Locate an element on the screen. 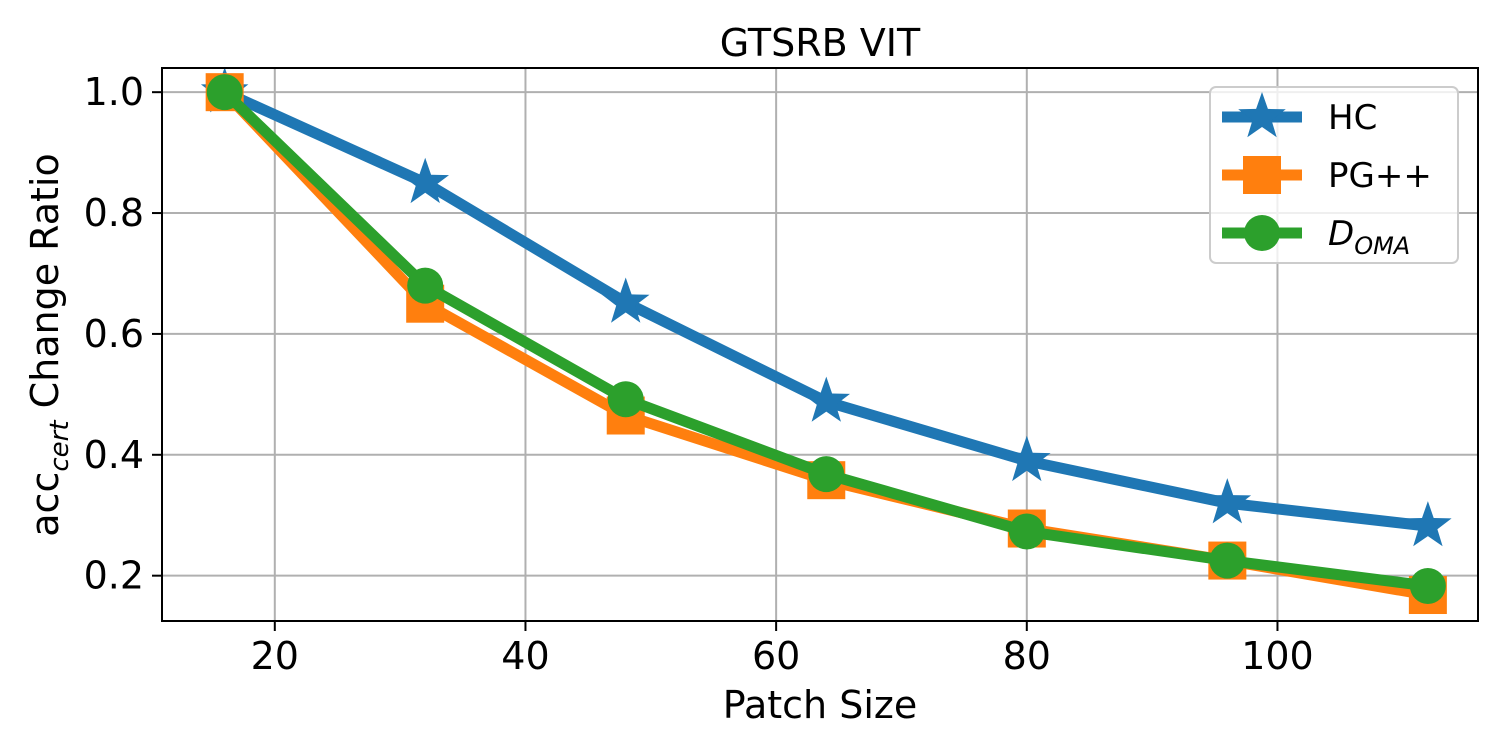  y-axis-label-sub: cert is located at coordinates (60, 446).